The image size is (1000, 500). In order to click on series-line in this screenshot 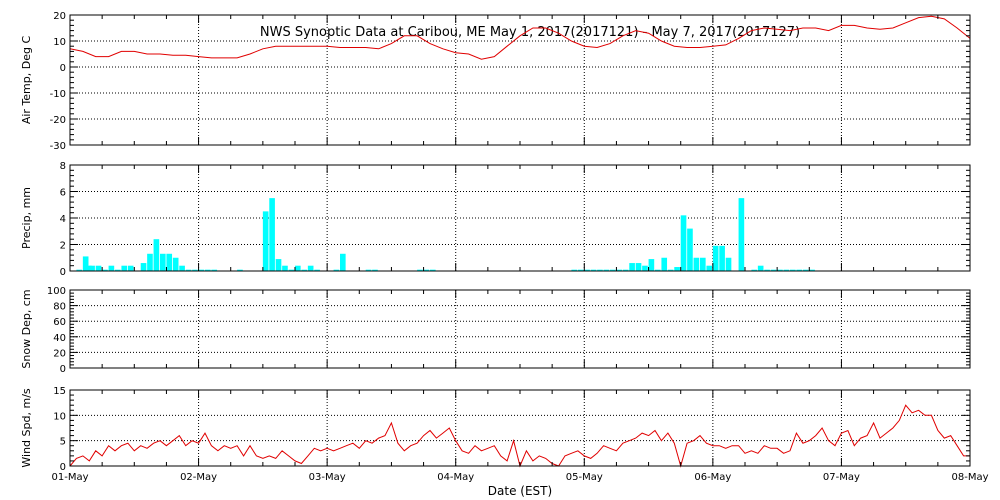, I will do `click(520, 37)`.